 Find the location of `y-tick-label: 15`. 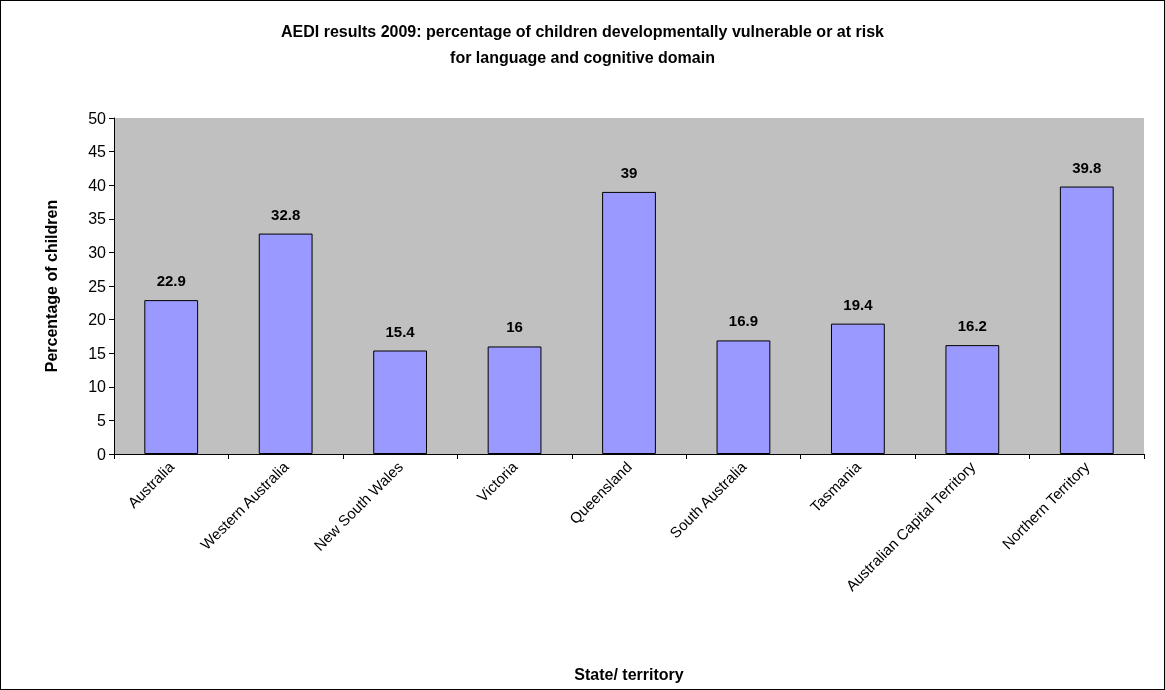

y-tick-label: 15 is located at coordinates (97, 353).